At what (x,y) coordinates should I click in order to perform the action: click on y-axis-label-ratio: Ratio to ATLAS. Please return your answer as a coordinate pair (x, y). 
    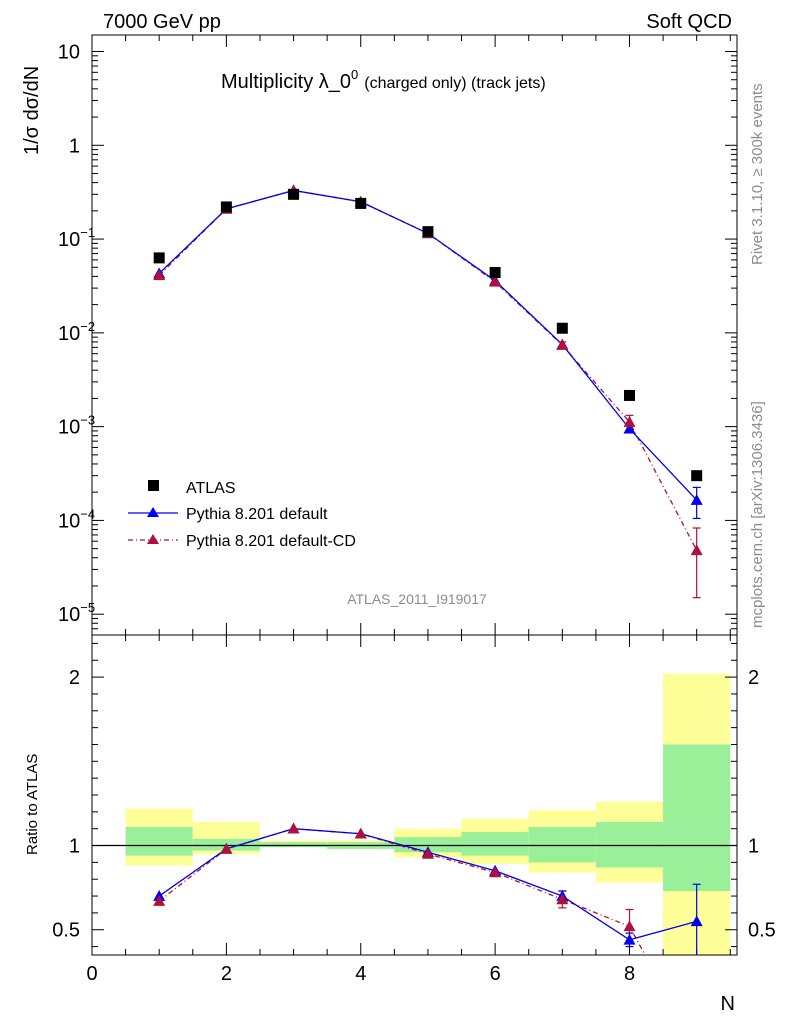
    Looking at the image, I should click on (32, 804).